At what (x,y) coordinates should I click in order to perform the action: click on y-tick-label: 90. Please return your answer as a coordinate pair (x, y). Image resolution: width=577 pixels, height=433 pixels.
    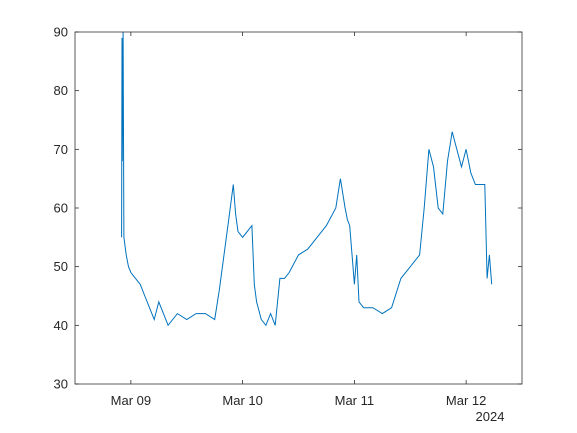
    Looking at the image, I should click on (61, 32).